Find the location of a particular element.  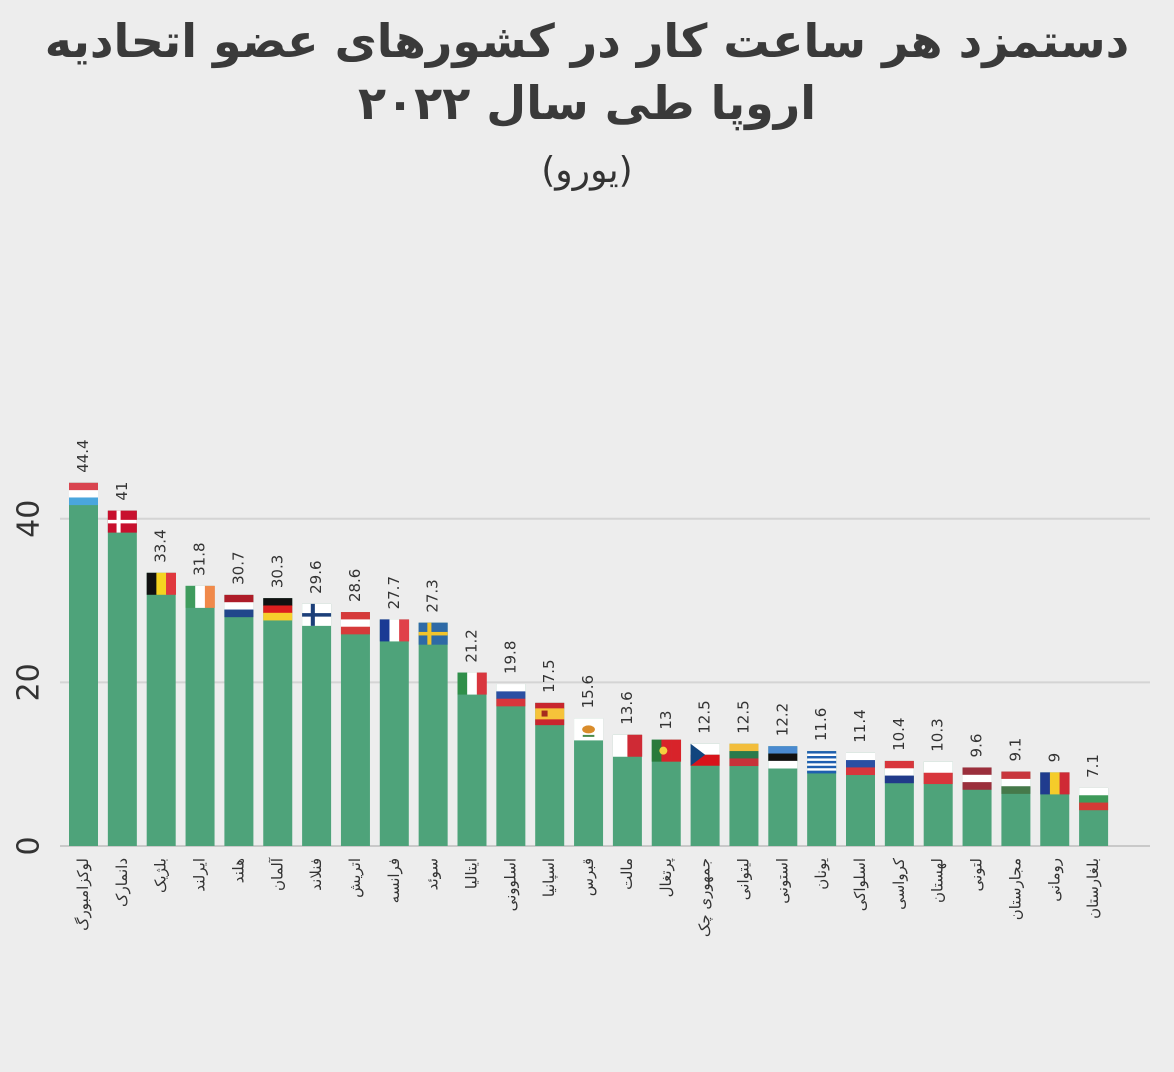

category-label: رومانی is located at coordinates (1054, 880).